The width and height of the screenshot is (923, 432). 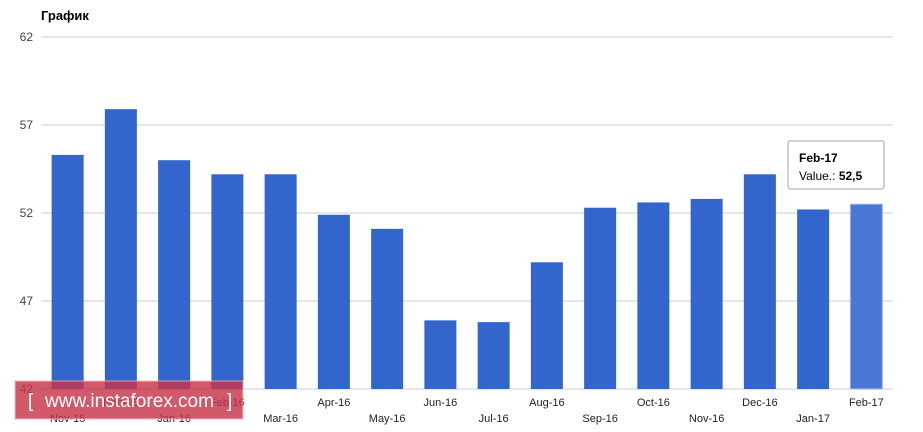 I want to click on y-axis-ticks: 4247525762, so click(x=27, y=213).